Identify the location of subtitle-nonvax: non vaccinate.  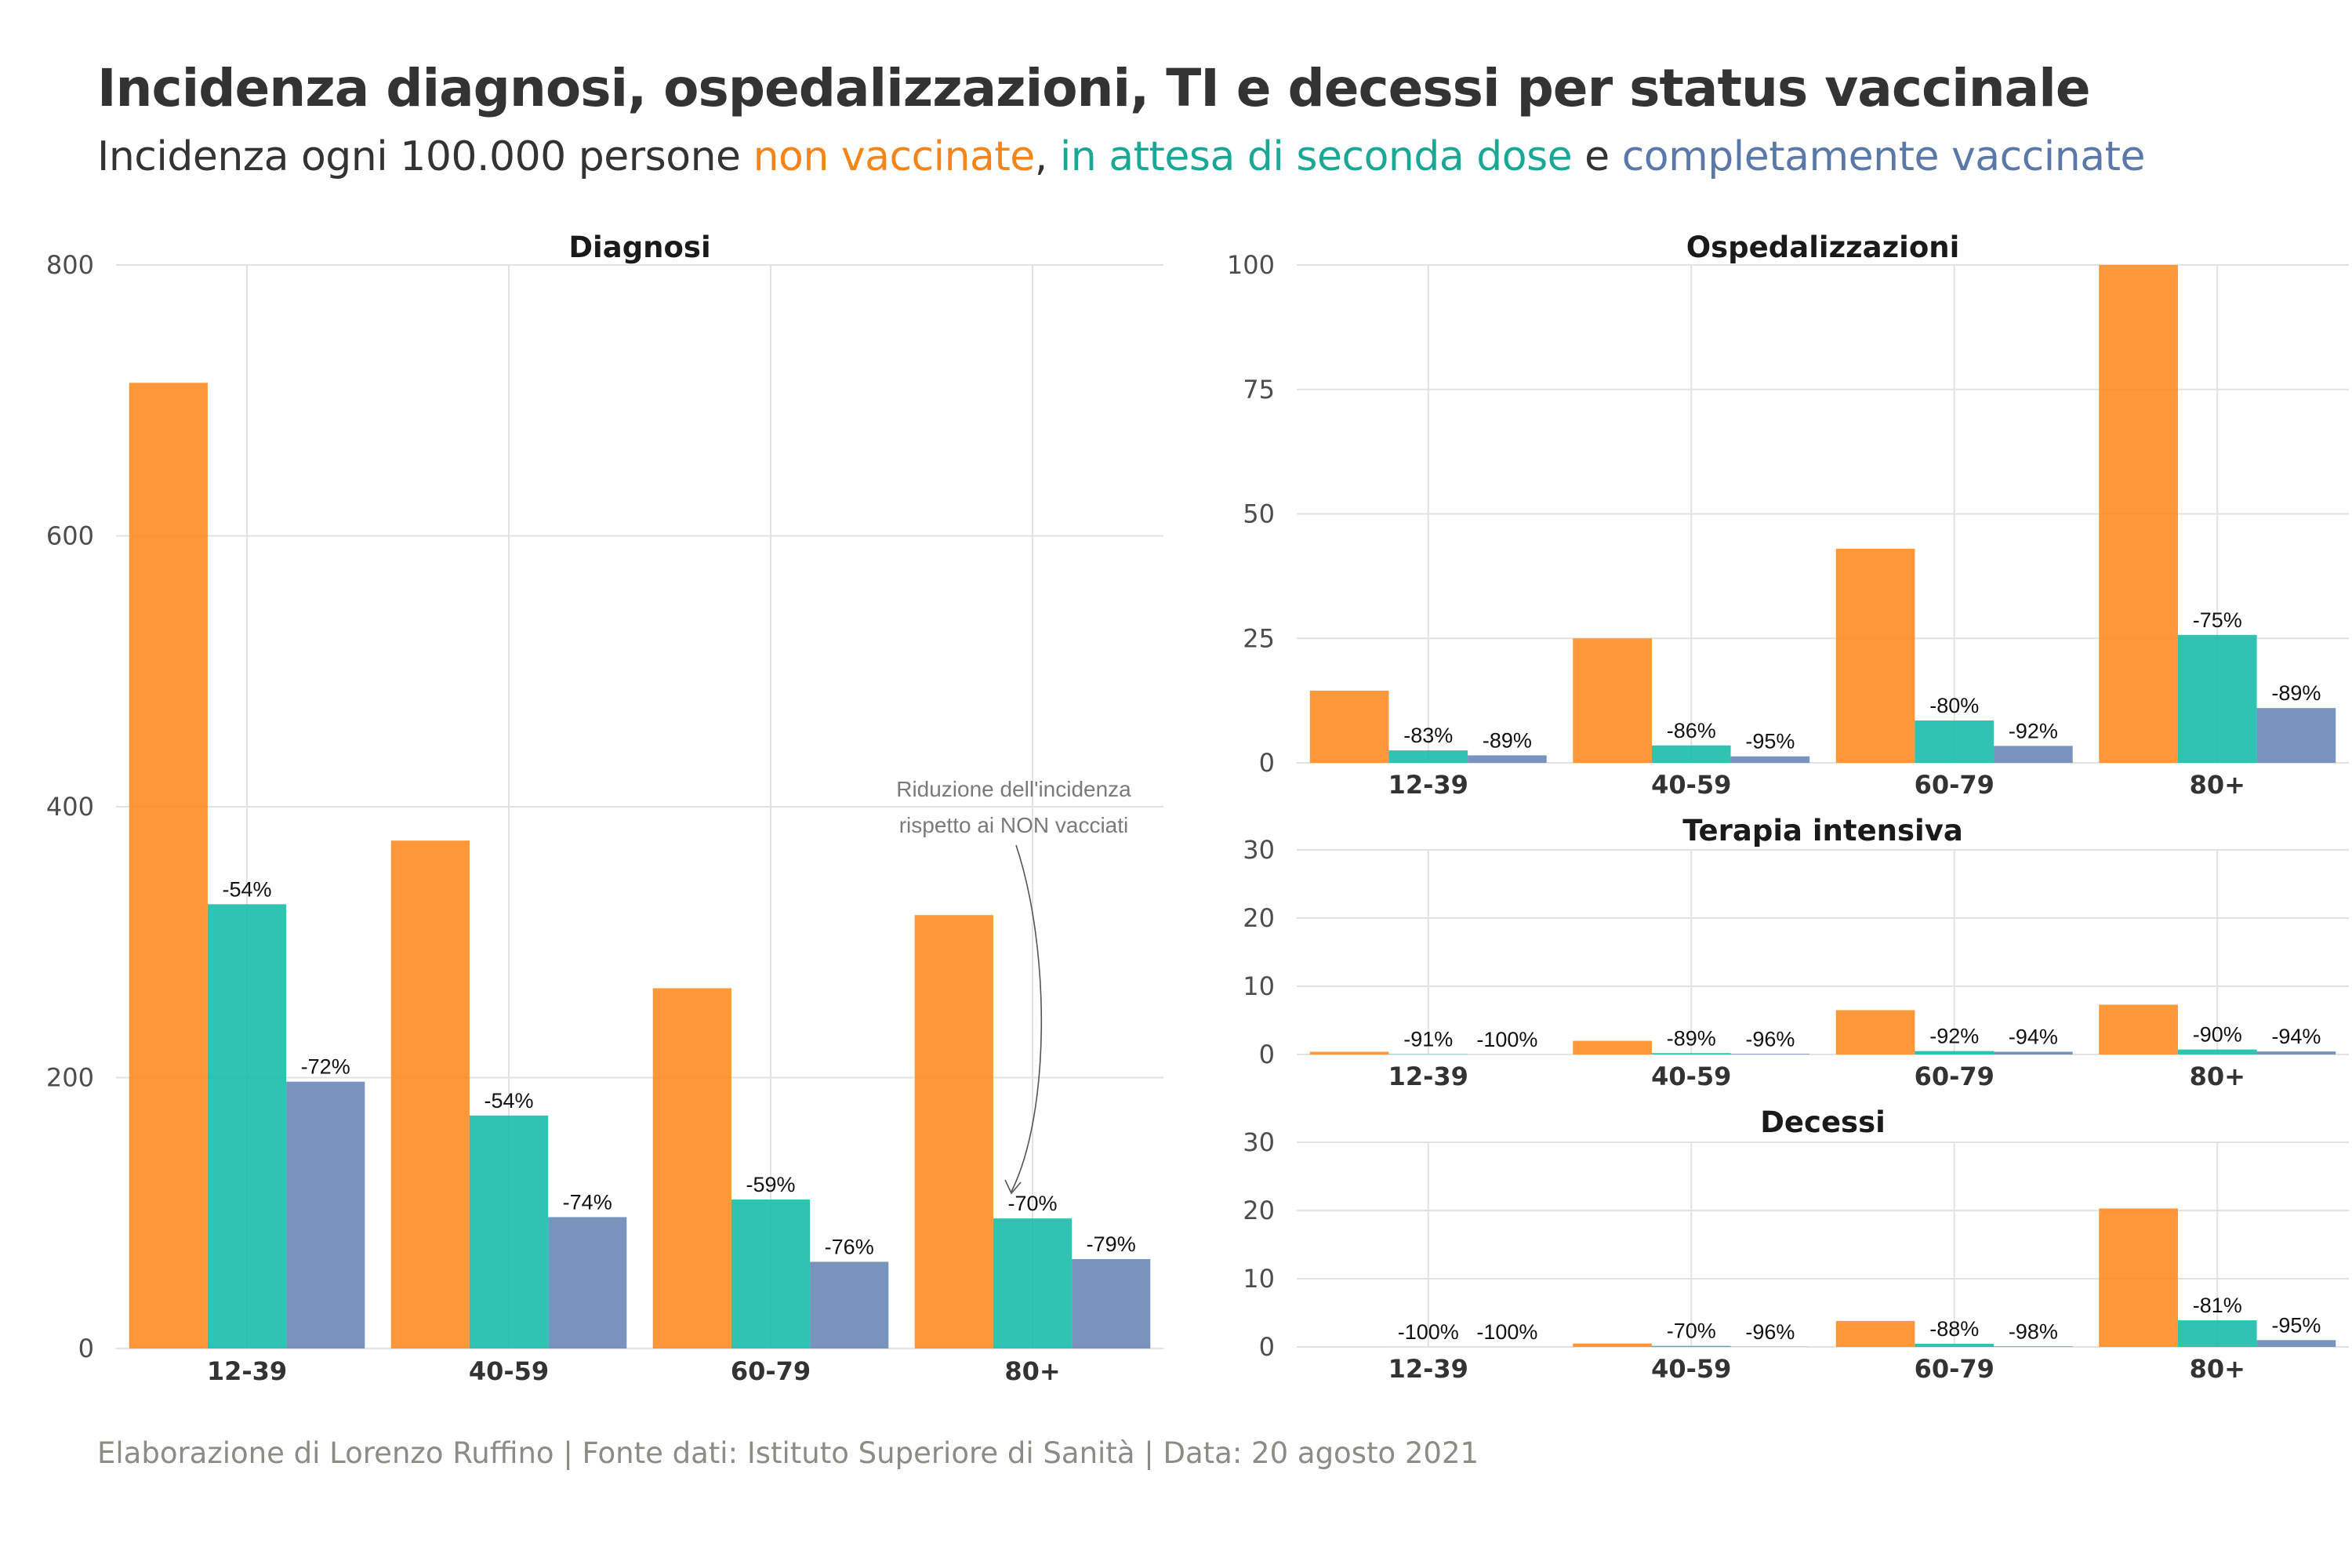
(895, 156).